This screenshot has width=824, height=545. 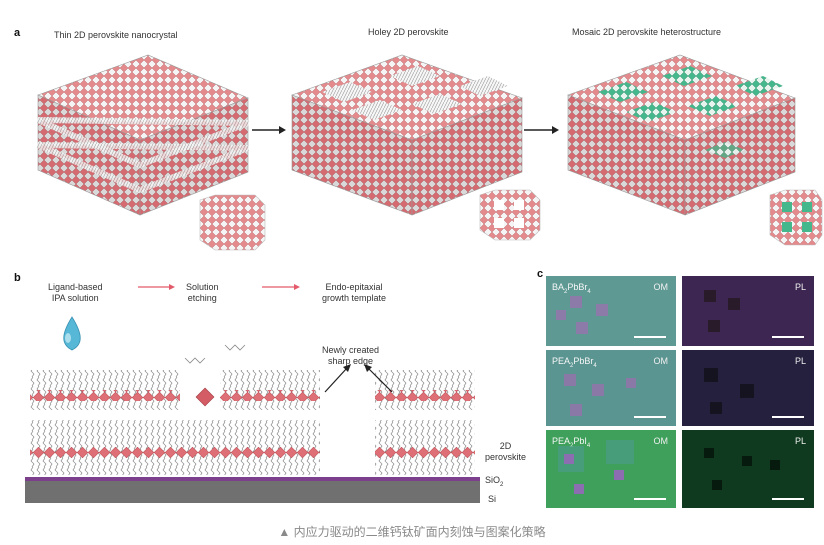 I want to click on layer-label-sio2: SiO2, so click(x=494, y=481).